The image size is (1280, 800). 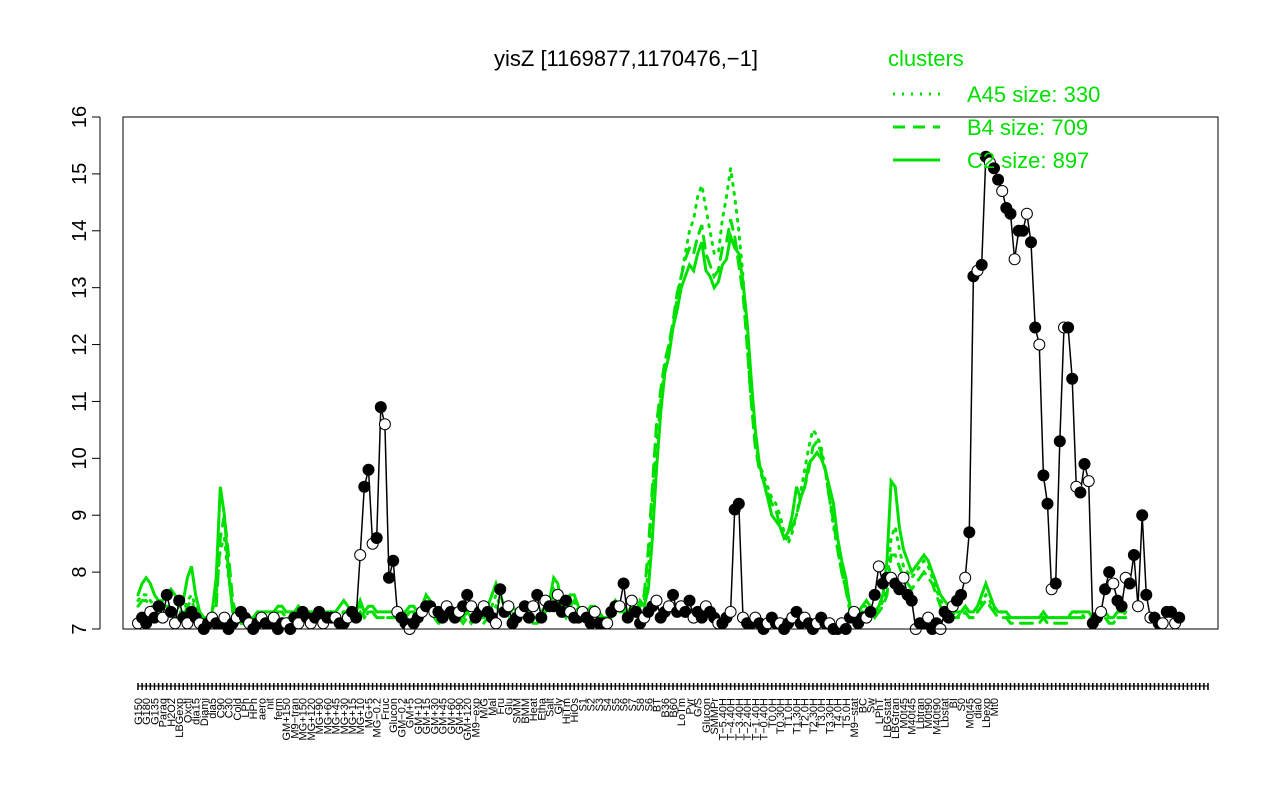 What do you see at coordinates (402, 717) in the screenshot?
I see `x-tick-label: GM−0.2` at bounding box center [402, 717].